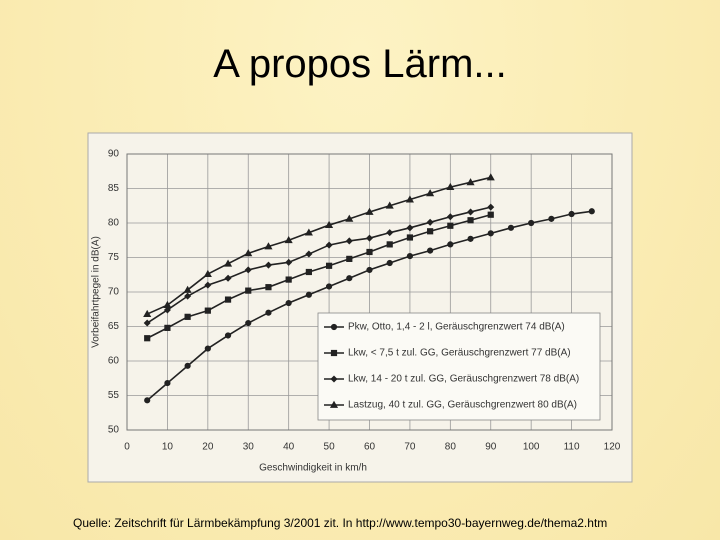  I want to click on y-tick-label: 85, so click(114, 188).